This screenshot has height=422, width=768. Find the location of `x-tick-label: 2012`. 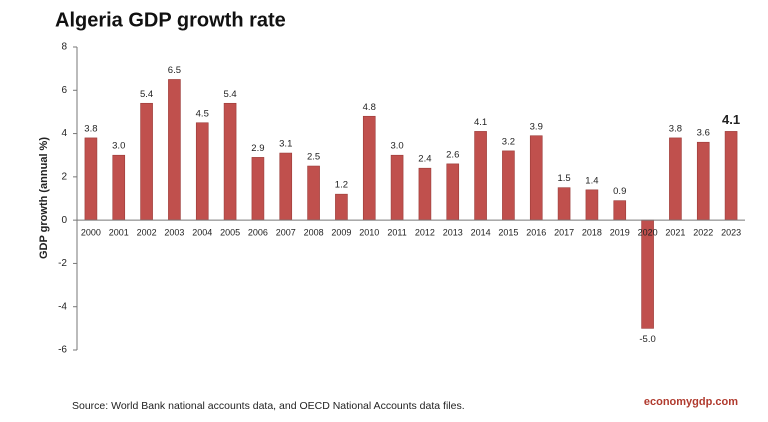

x-tick-label: 2012 is located at coordinates (425, 233).